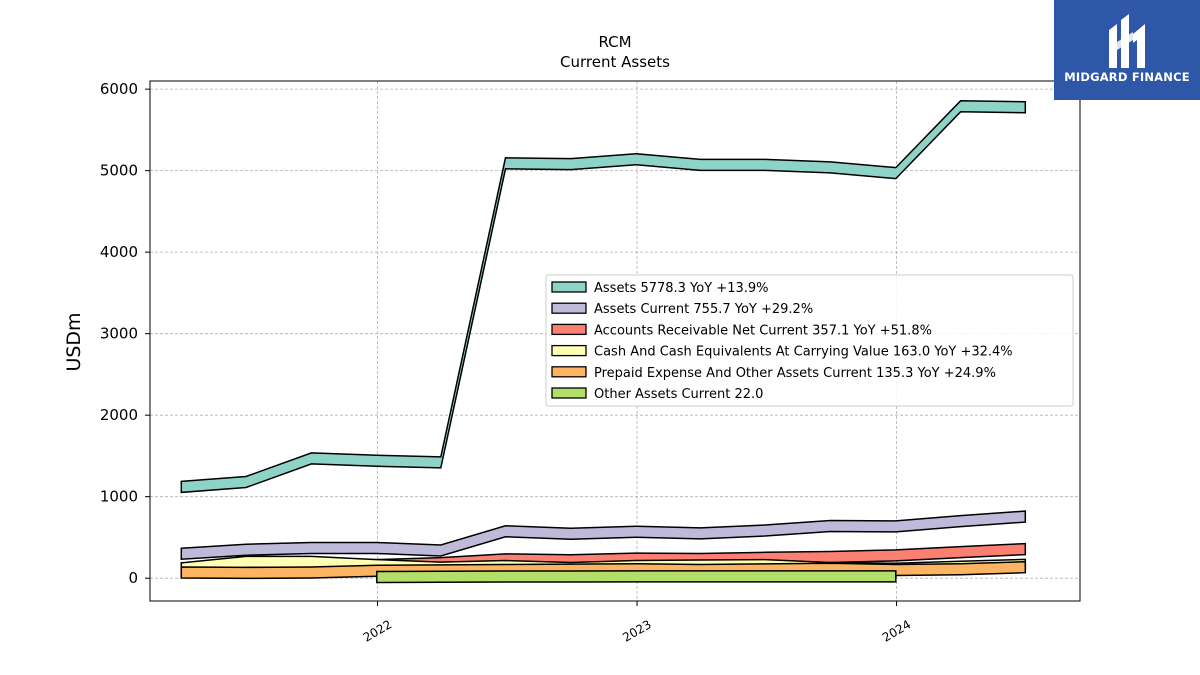 The height and width of the screenshot is (675, 1200). What do you see at coordinates (636, 577) in the screenshot?
I see `series-band-other-assets-current` at bounding box center [636, 577].